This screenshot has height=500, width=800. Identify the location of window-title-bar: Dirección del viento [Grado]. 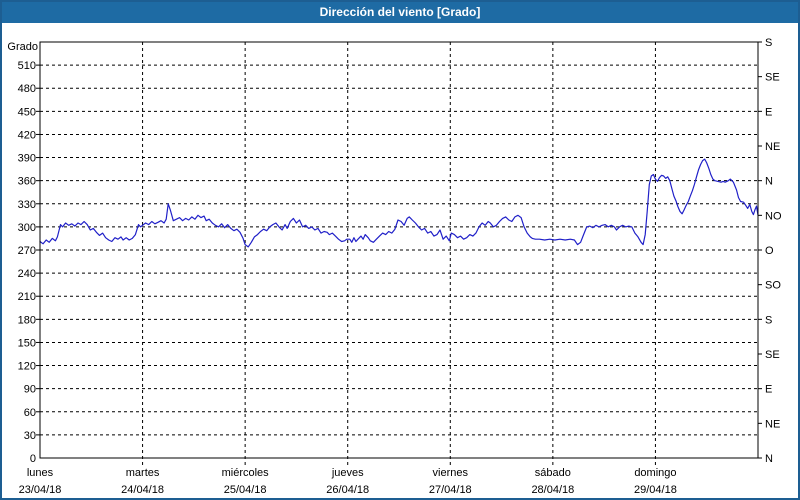
(400, 12).